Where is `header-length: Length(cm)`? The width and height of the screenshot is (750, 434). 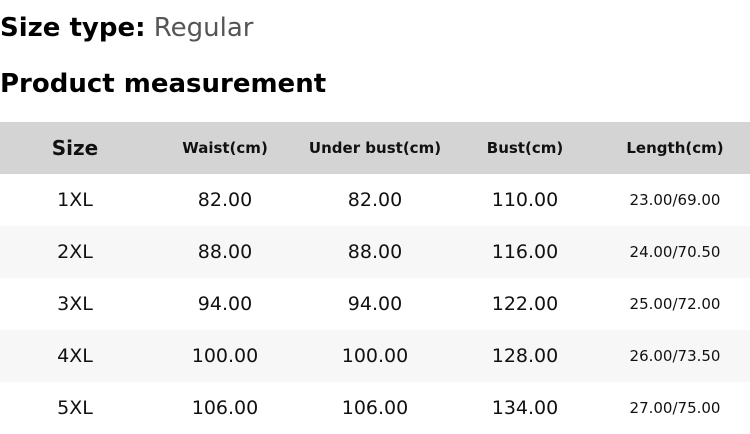
header-length: Length(cm) is located at coordinates (675, 148).